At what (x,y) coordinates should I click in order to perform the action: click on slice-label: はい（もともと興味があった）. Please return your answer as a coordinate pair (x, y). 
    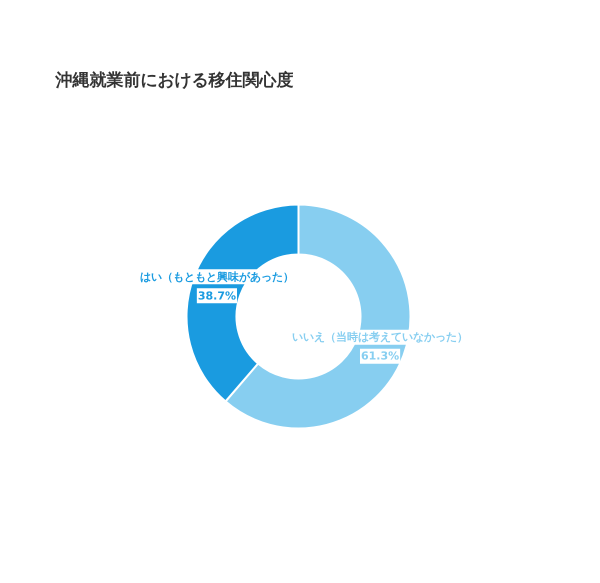
    Looking at the image, I should click on (217, 277).